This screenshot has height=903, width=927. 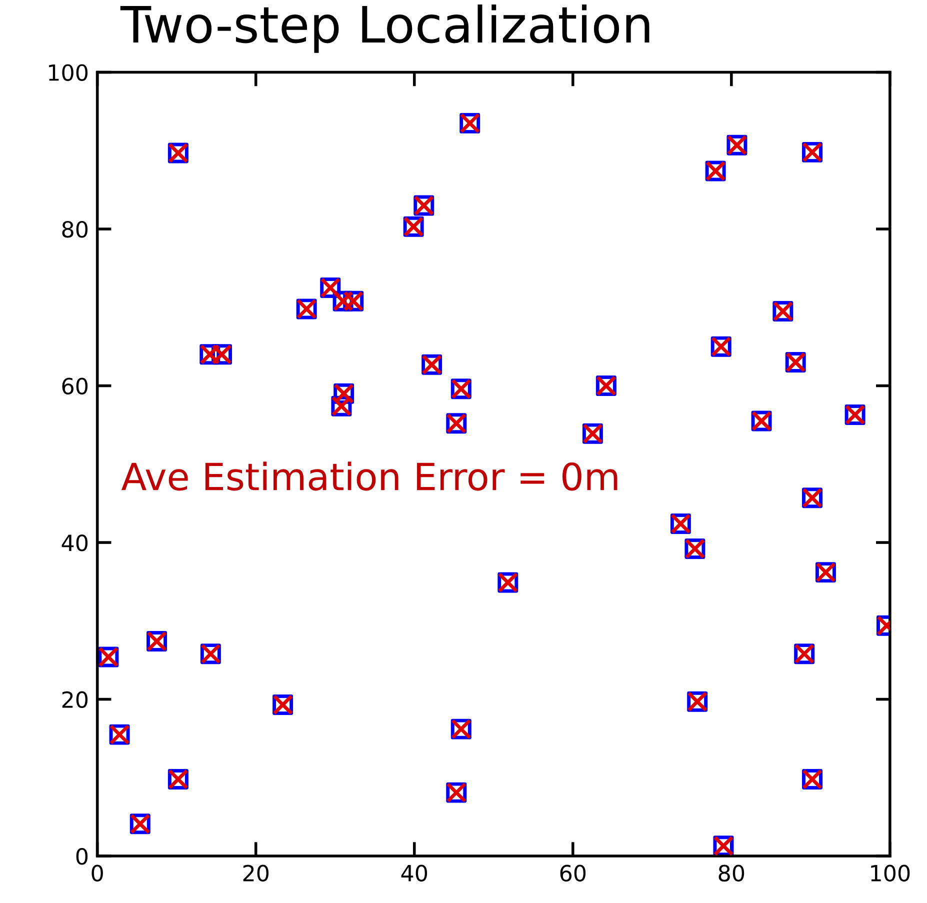 I want to click on x-tick-label: 80, so click(x=731, y=873).